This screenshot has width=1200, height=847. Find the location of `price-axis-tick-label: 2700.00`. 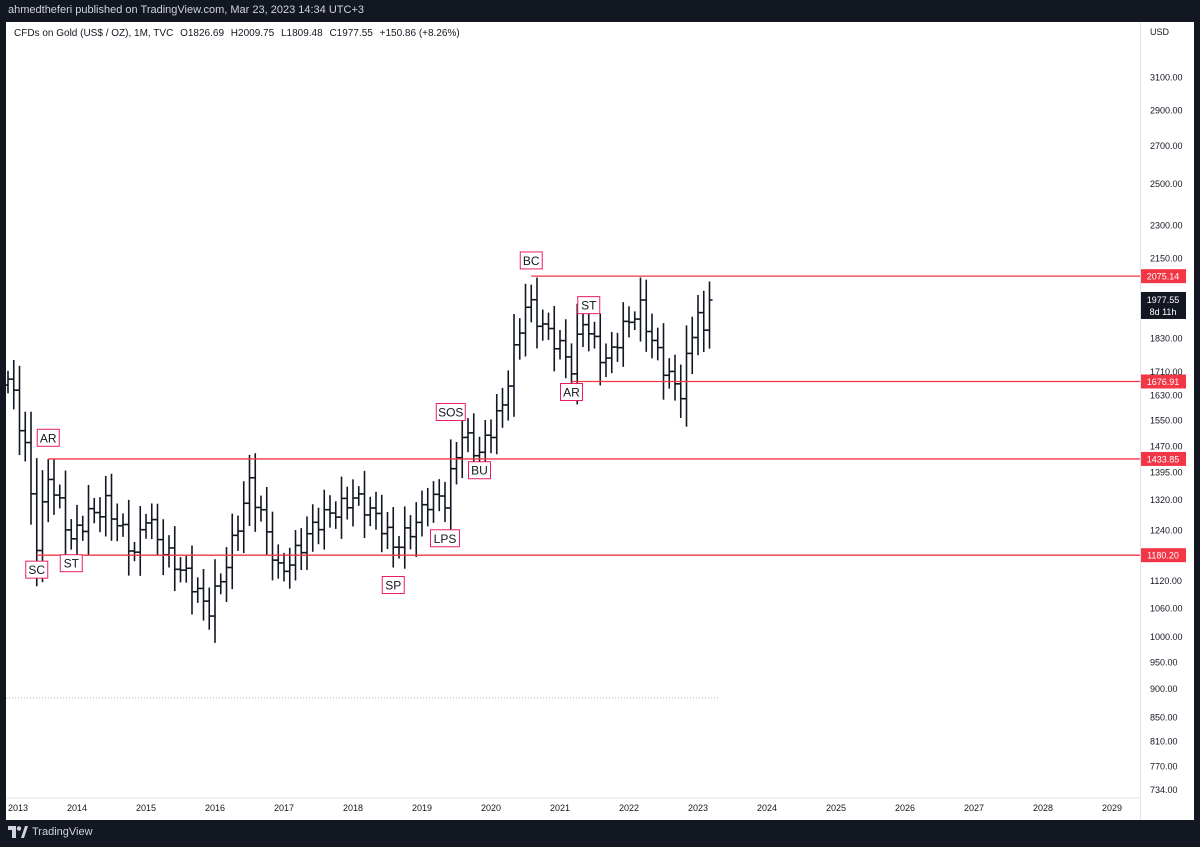

price-axis-tick-label: 2700.00 is located at coordinates (1166, 146).